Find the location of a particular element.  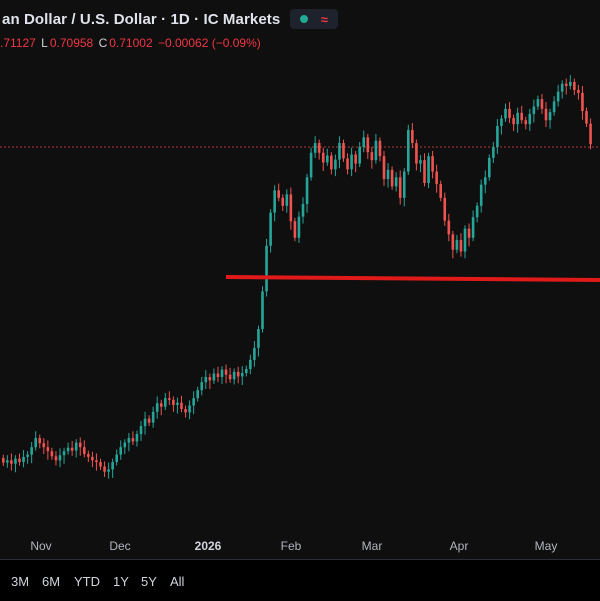

axis-tick-apr: Apr is located at coordinates (459, 546).